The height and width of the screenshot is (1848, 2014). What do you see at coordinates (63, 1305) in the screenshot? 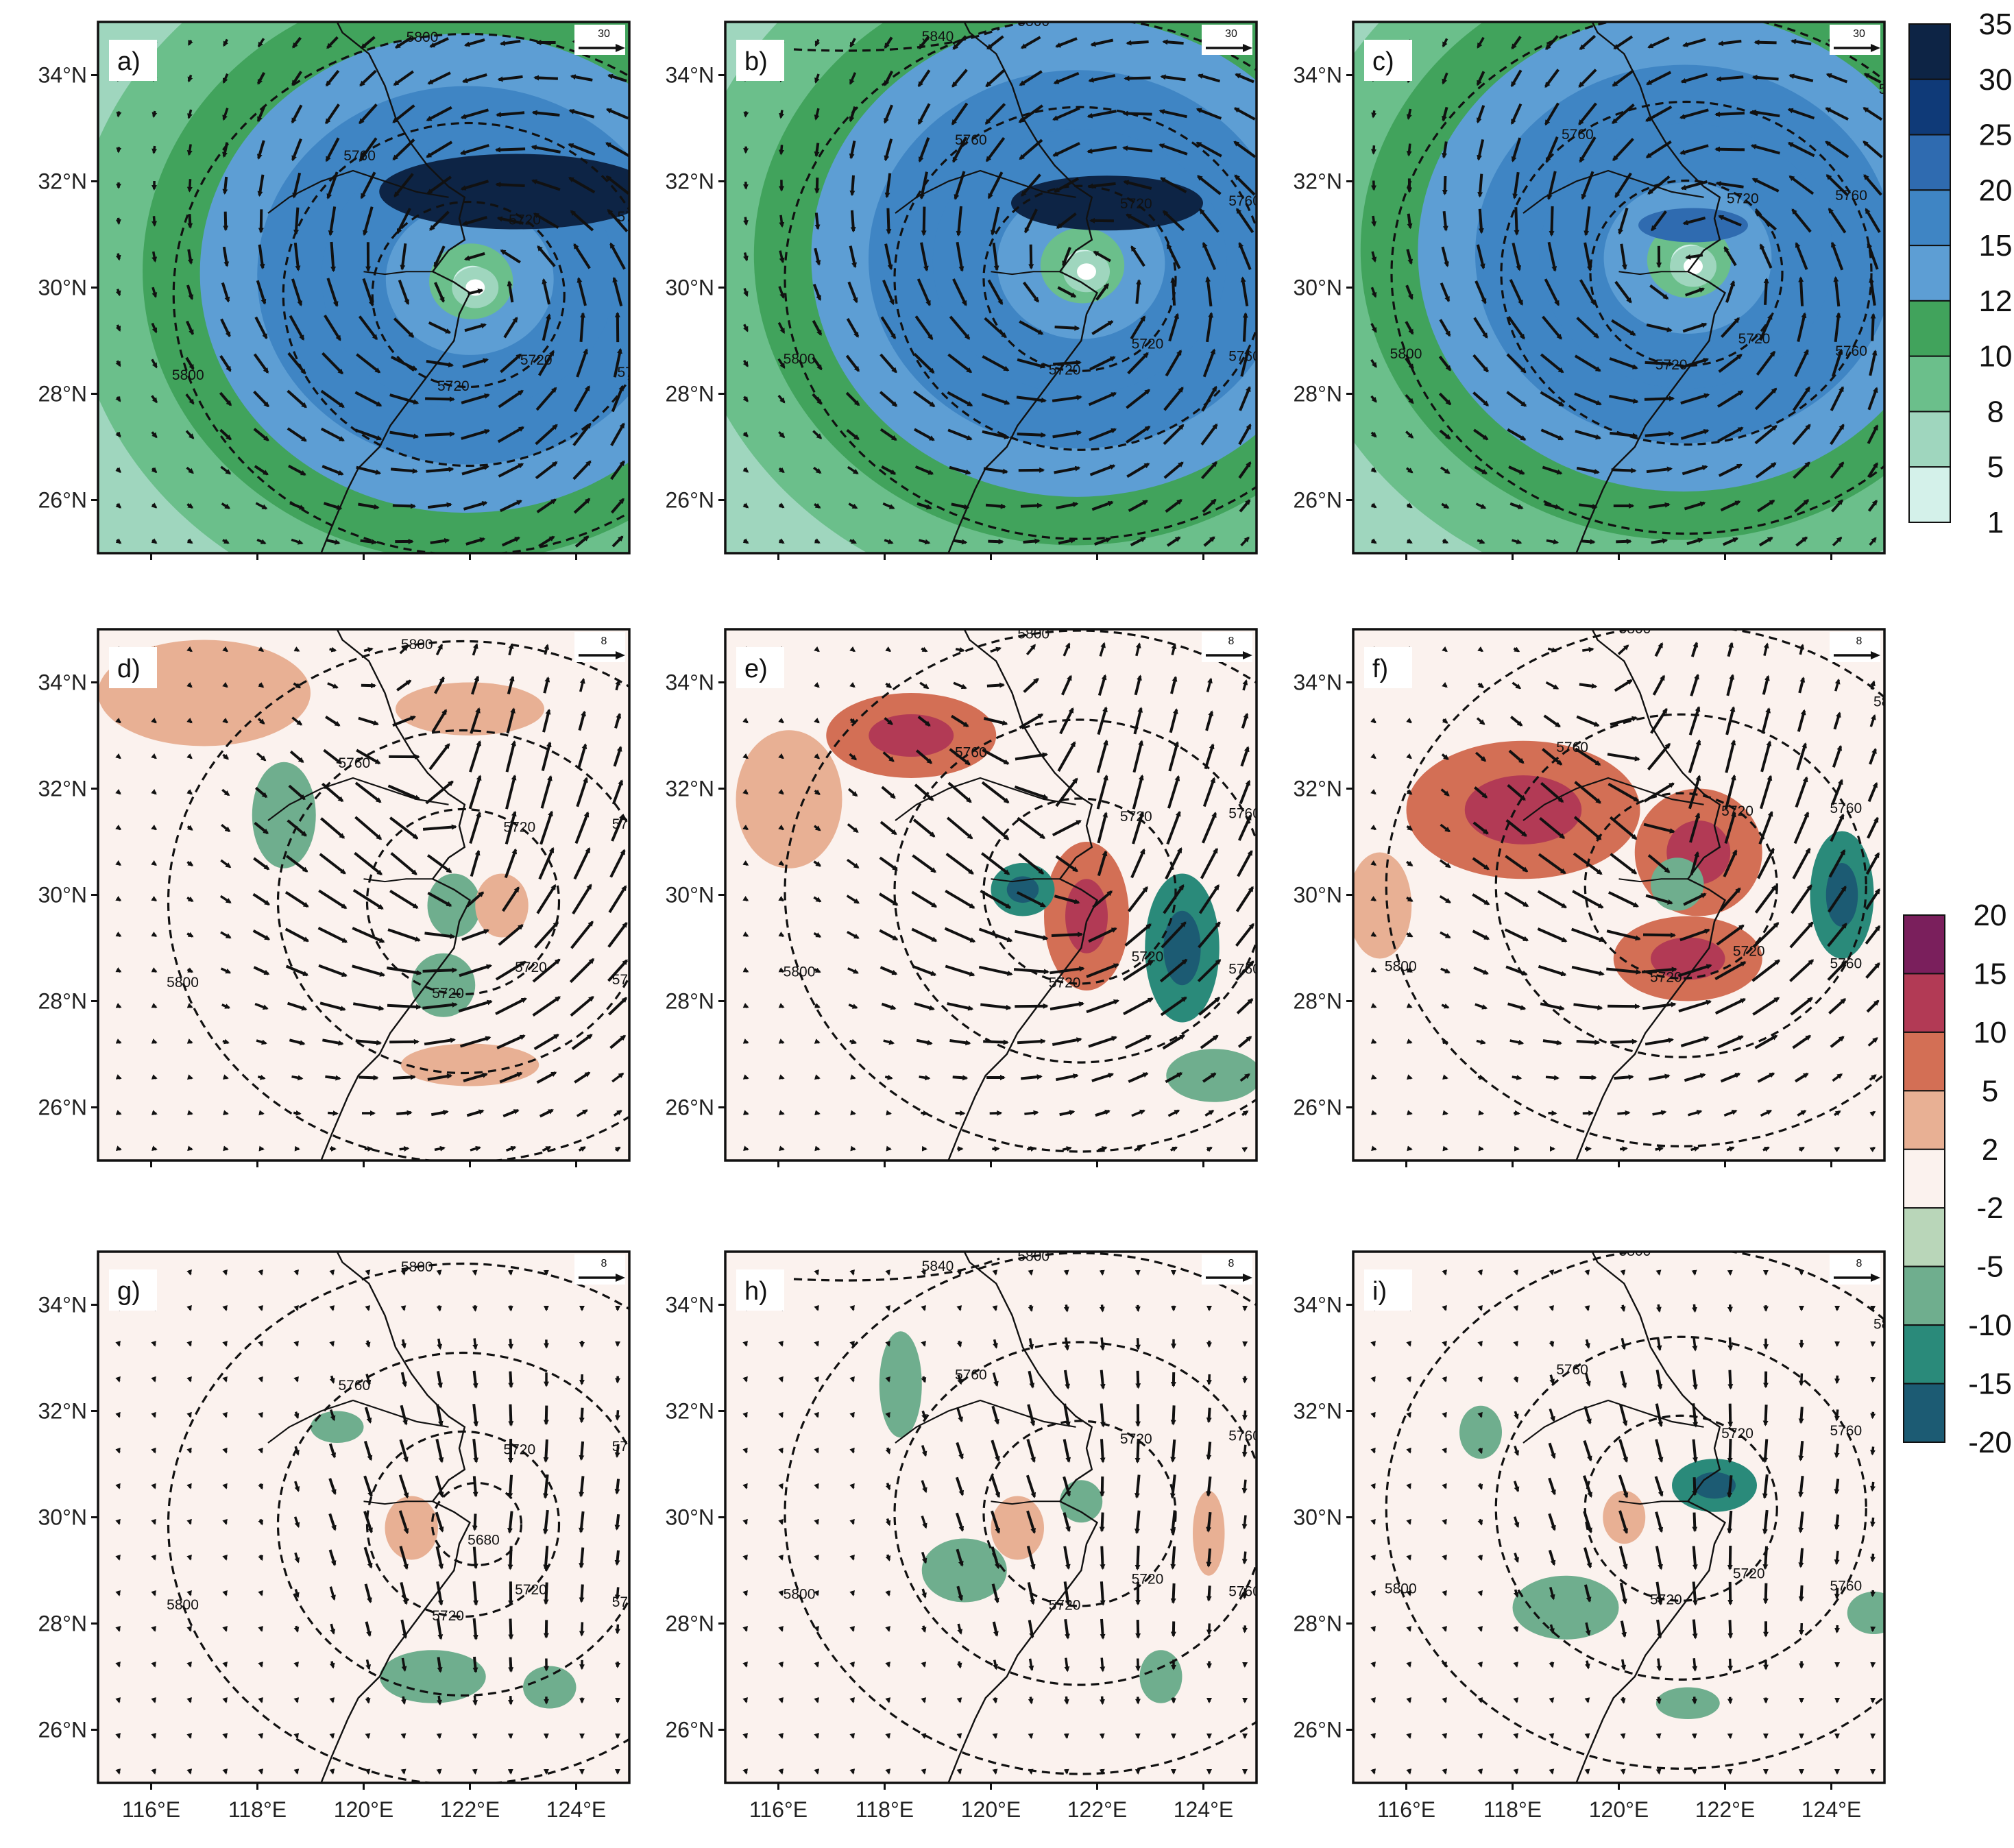
I see `lat-tick-label: 34°N` at bounding box center [63, 1305].